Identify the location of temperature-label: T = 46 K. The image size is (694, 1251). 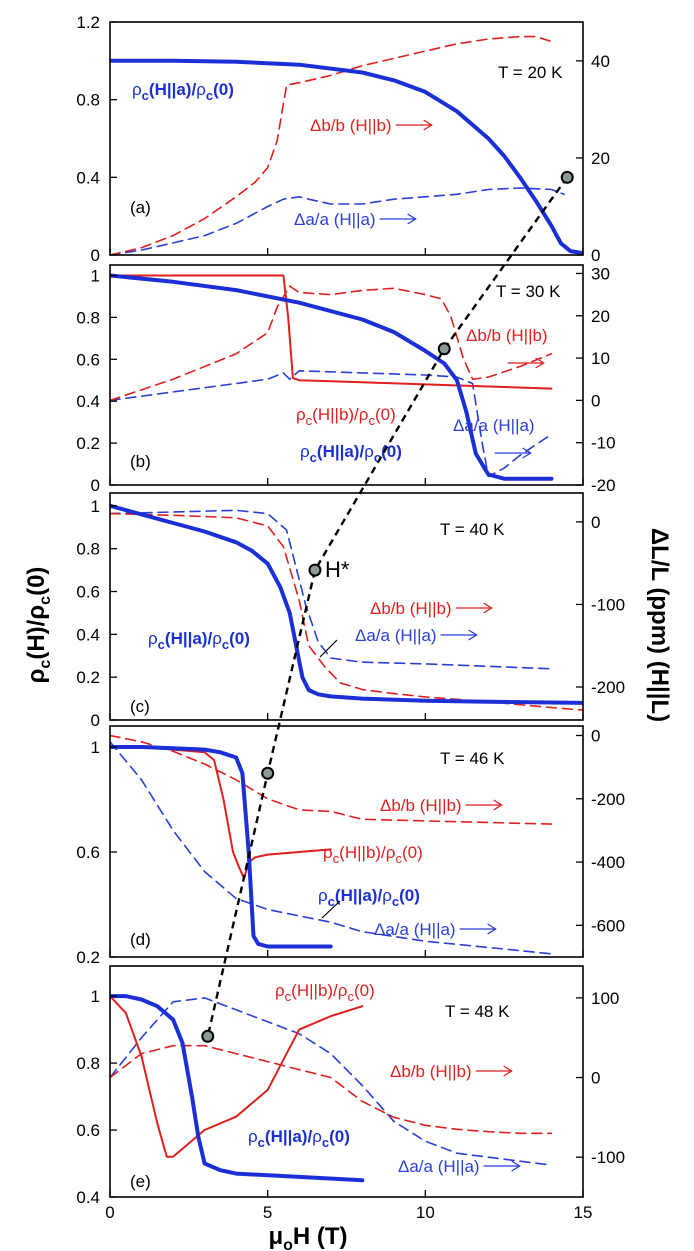
(472, 758).